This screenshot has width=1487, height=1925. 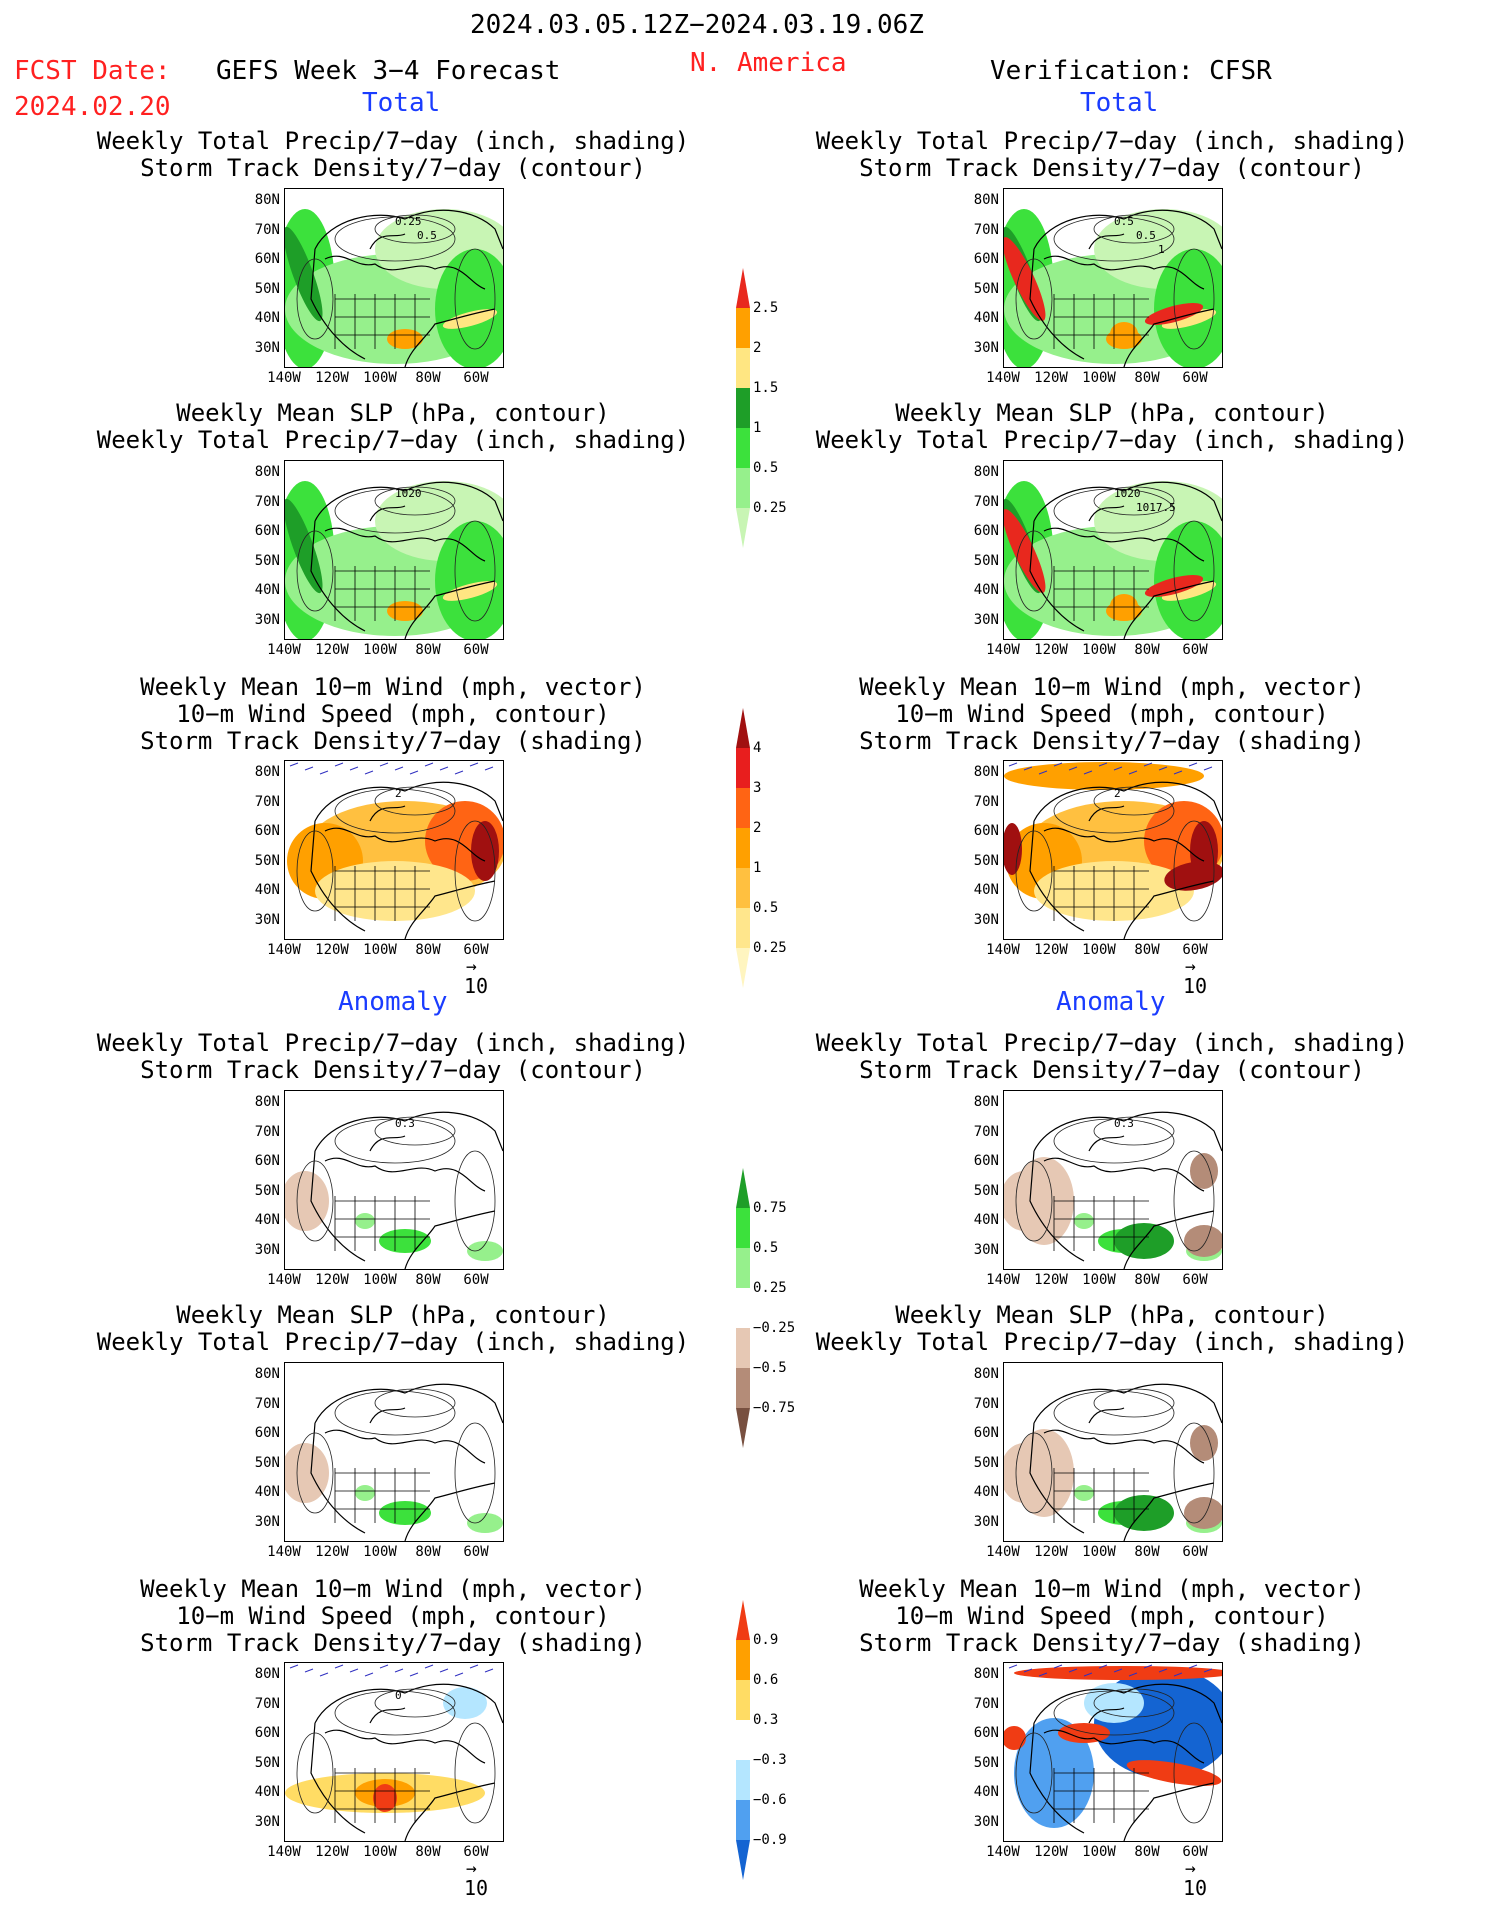 What do you see at coordinates (766, 1680) in the screenshot?
I see `colorbar-label: 0.6` at bounding box center [766, 1680].